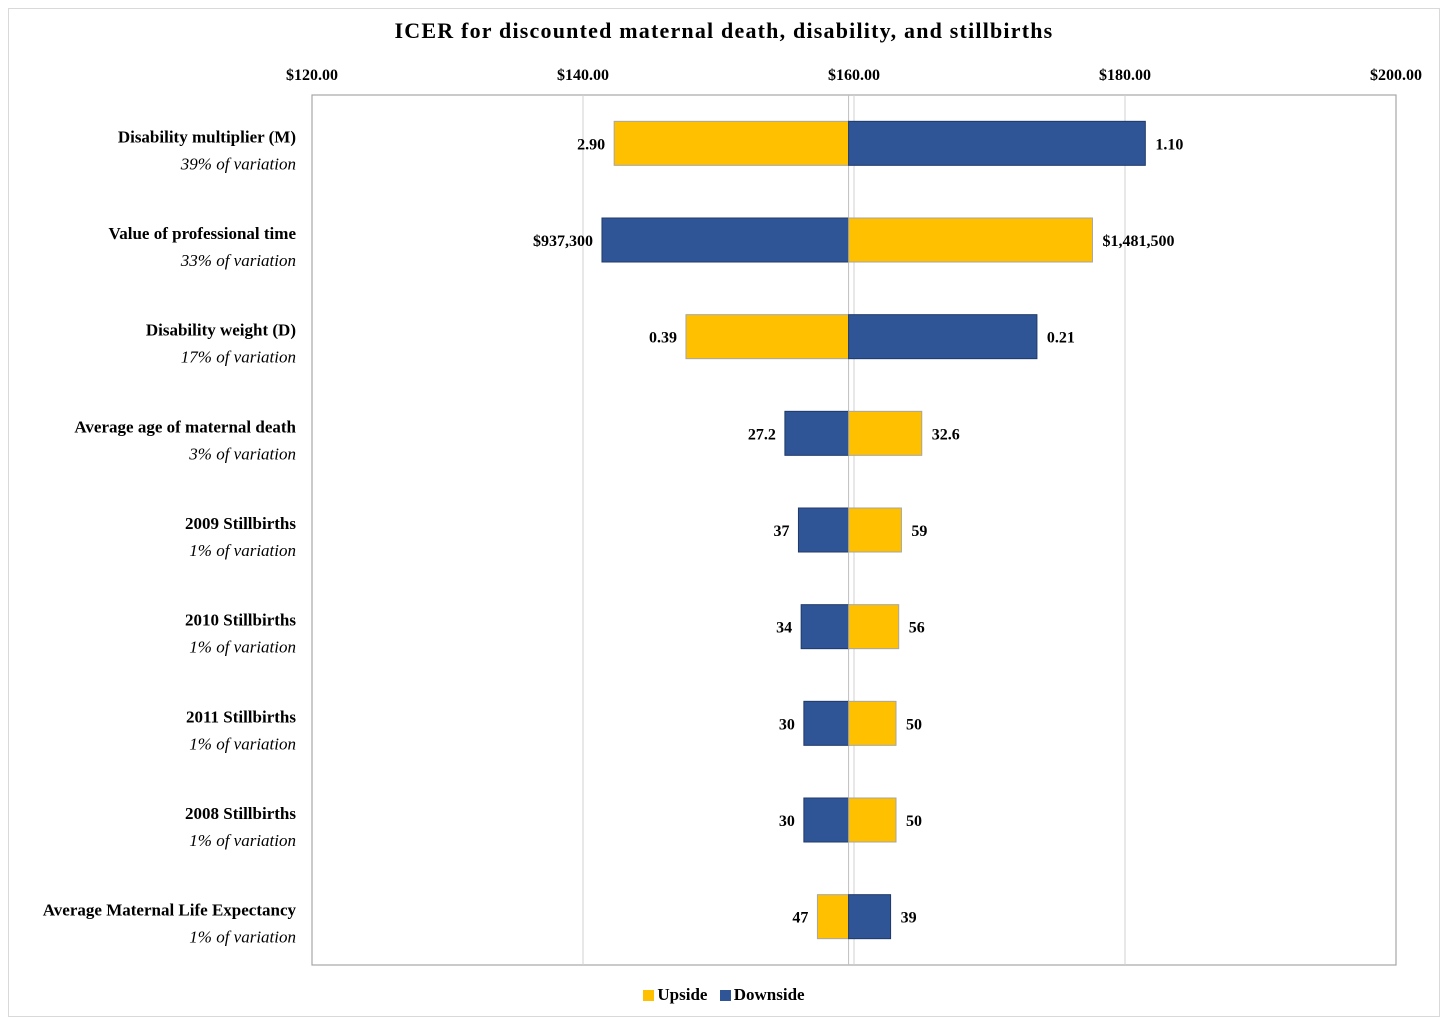 This screenshot has height=1021, width=1448. Describe the element at coordinates (762, 434) in the screenshot. I see `data-label-left-3: 27.2` at that location.